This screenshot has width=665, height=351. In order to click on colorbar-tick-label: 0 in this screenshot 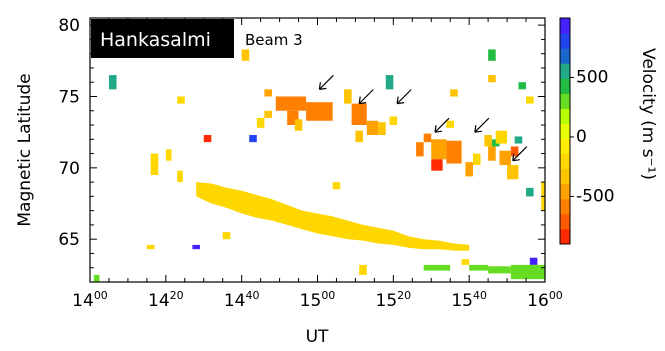, I will do `click(581, 137)`.